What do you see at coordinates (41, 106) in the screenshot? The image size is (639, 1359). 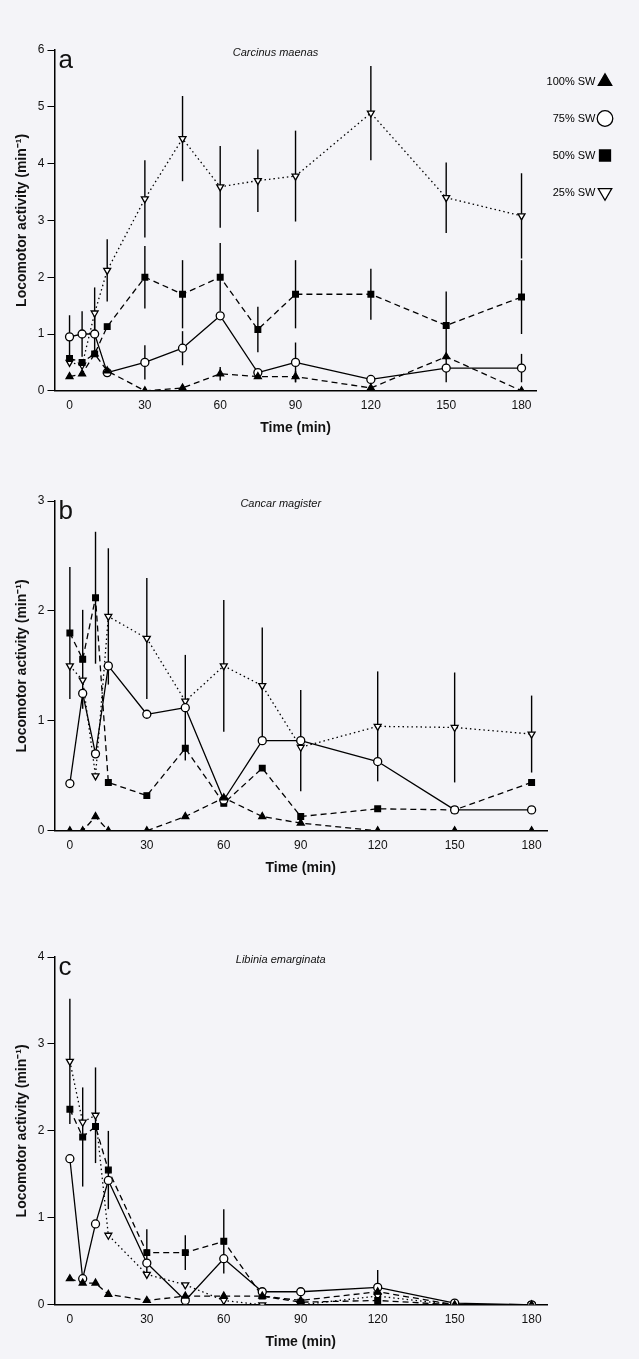 I see `y-tick-label: 5` at bounding box center [41, 106].